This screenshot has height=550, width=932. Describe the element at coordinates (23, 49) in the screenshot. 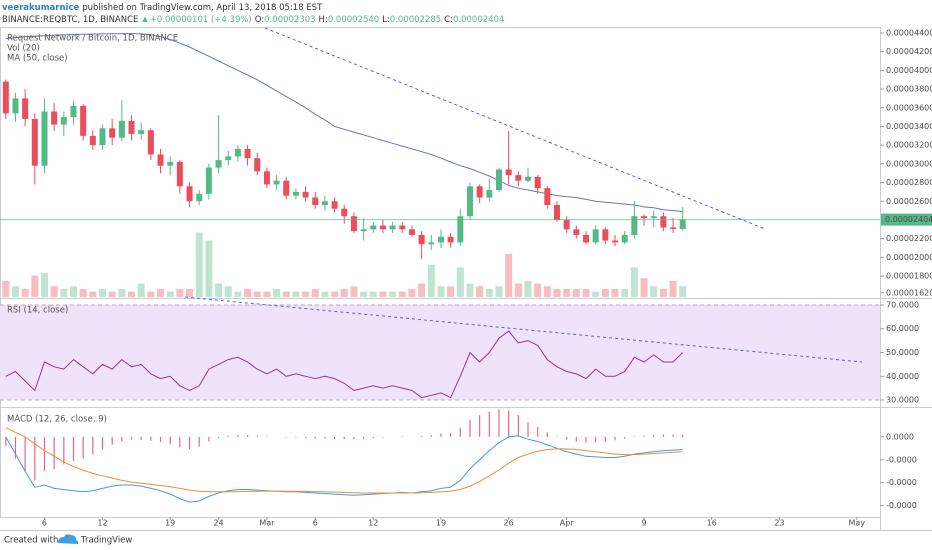

I see `pane-title: Vol (20)` at that location.